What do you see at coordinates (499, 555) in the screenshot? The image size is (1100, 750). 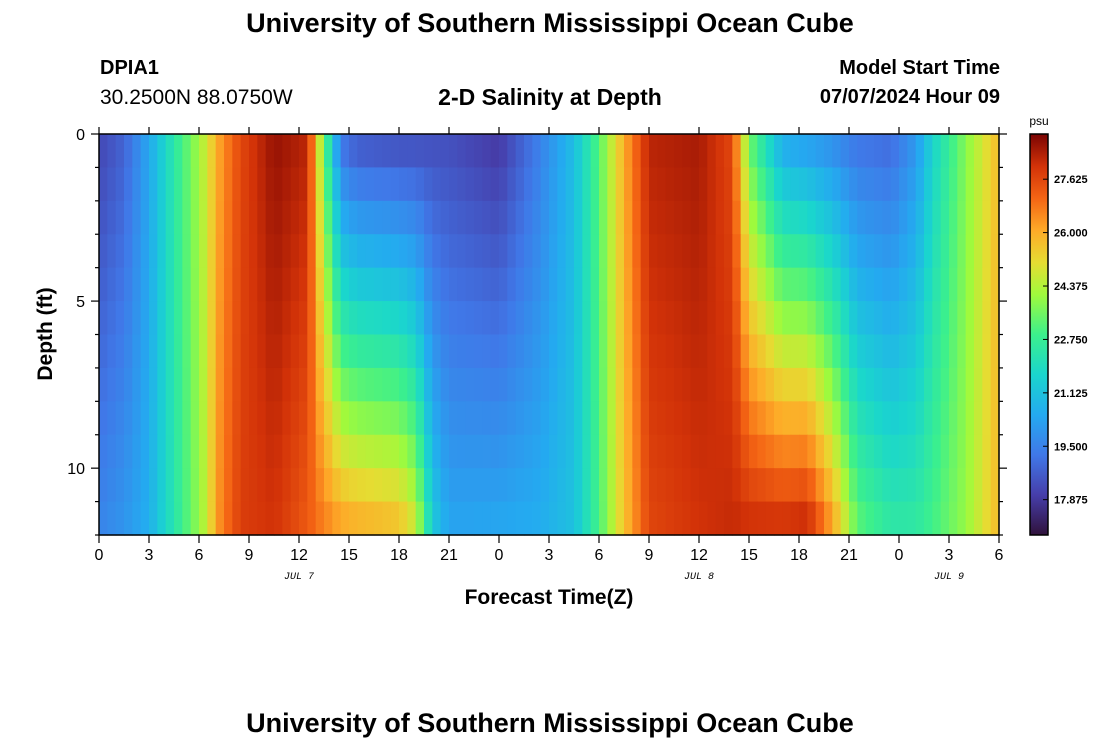 I see `x-tick-label: 0` at bounding box center [499, 555].